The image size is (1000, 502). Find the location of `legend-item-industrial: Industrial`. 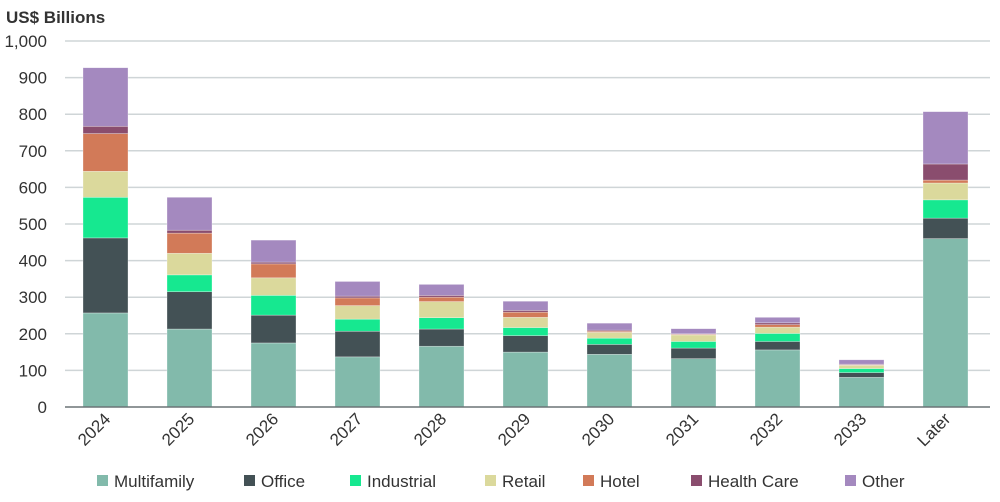

legend-item-industrial: Industrial is located at coordinates (393, 481).